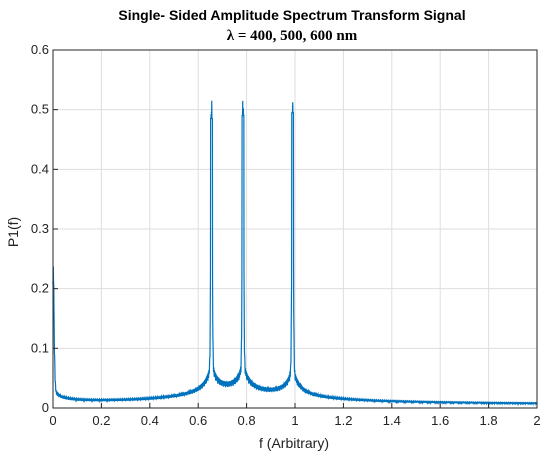 This screenshot has height=460, width=550. Describe the element at coordinates (101, 420) in the screenshot. I see `x-tick-label: 0.2` at that location.